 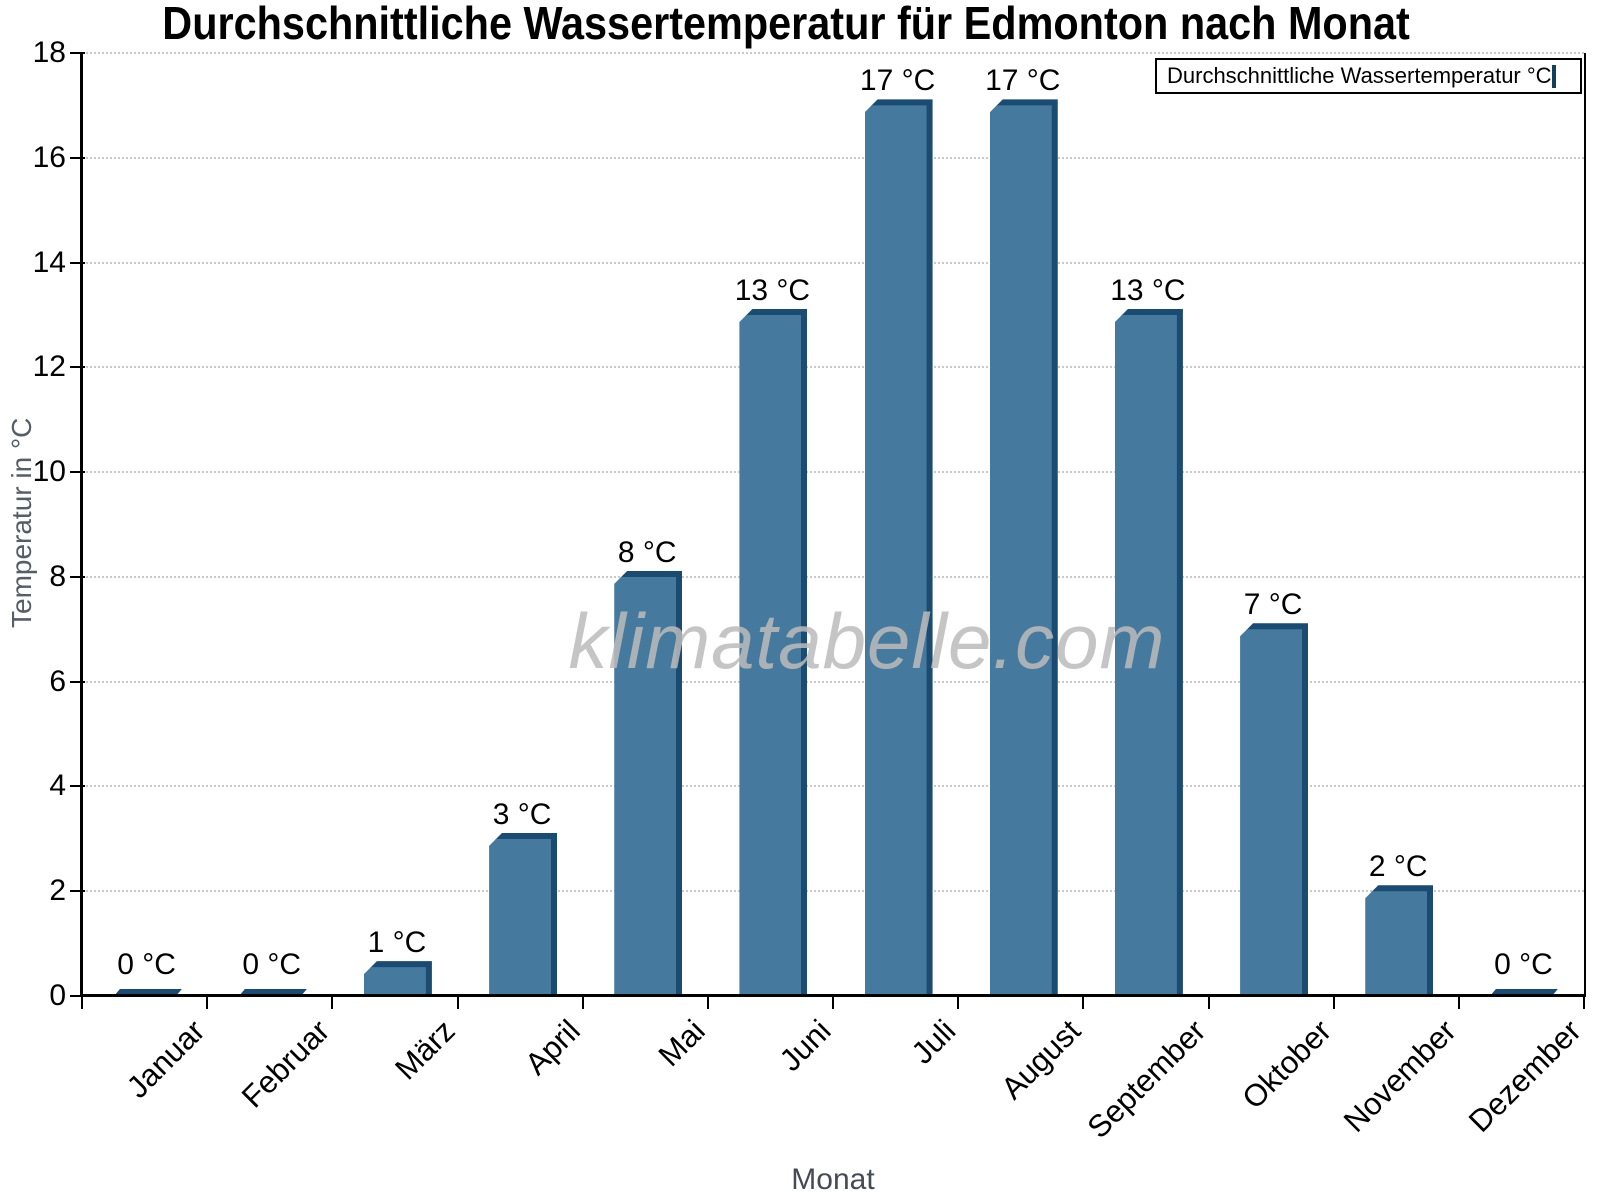 I want to click on y-tick-label: 0, so click(x=57, y=995).